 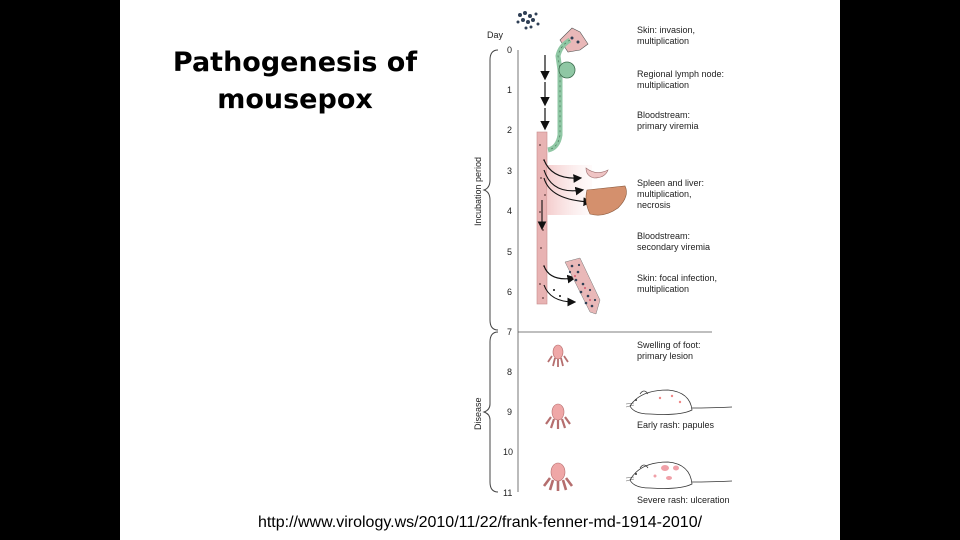 I want to click on stage-6-line1: Skin: focal infection,, so click(x=677, y=278).